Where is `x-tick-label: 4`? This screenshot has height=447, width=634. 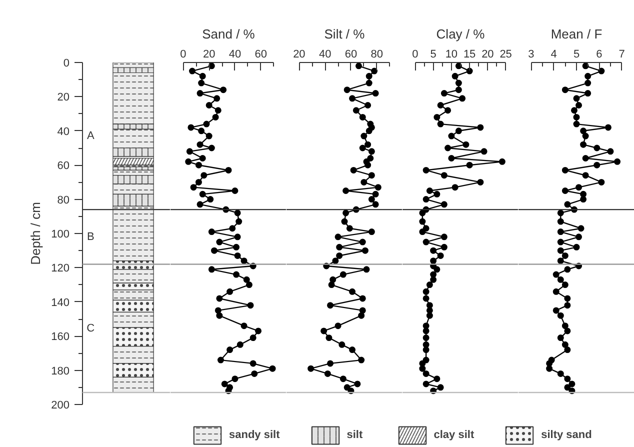
x-tick-label: 4 is located at coordinates (553, 54).